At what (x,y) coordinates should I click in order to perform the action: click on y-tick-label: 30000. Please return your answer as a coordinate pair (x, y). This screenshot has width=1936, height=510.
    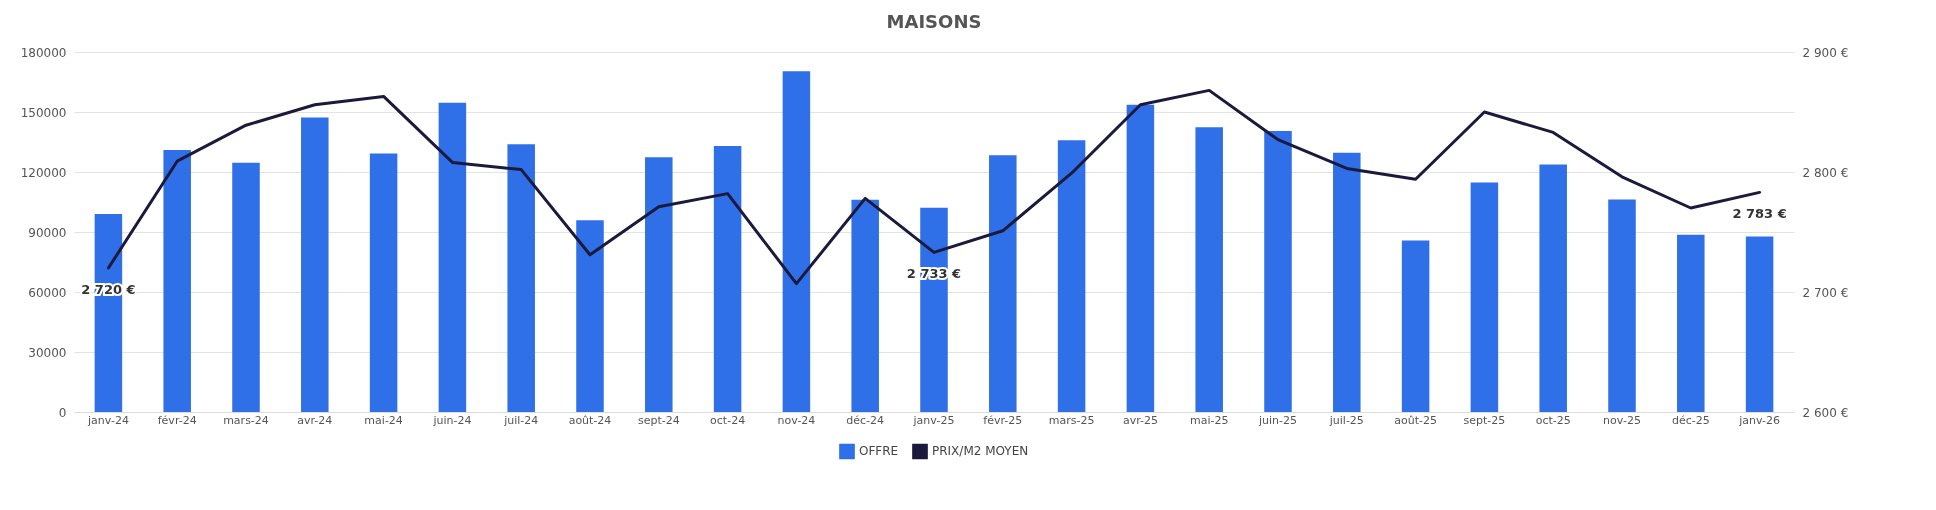
    Looking at the image, I should click on (47, 352).